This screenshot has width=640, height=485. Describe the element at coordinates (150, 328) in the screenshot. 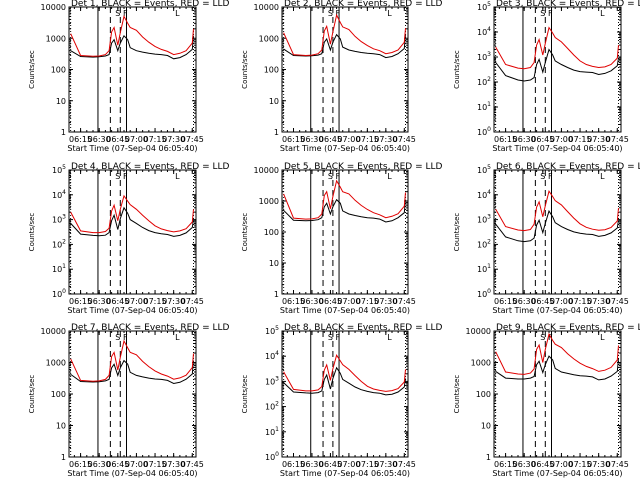

I see `chart-title: Det 7, BLACK = Events, RED = LLD` at that location.